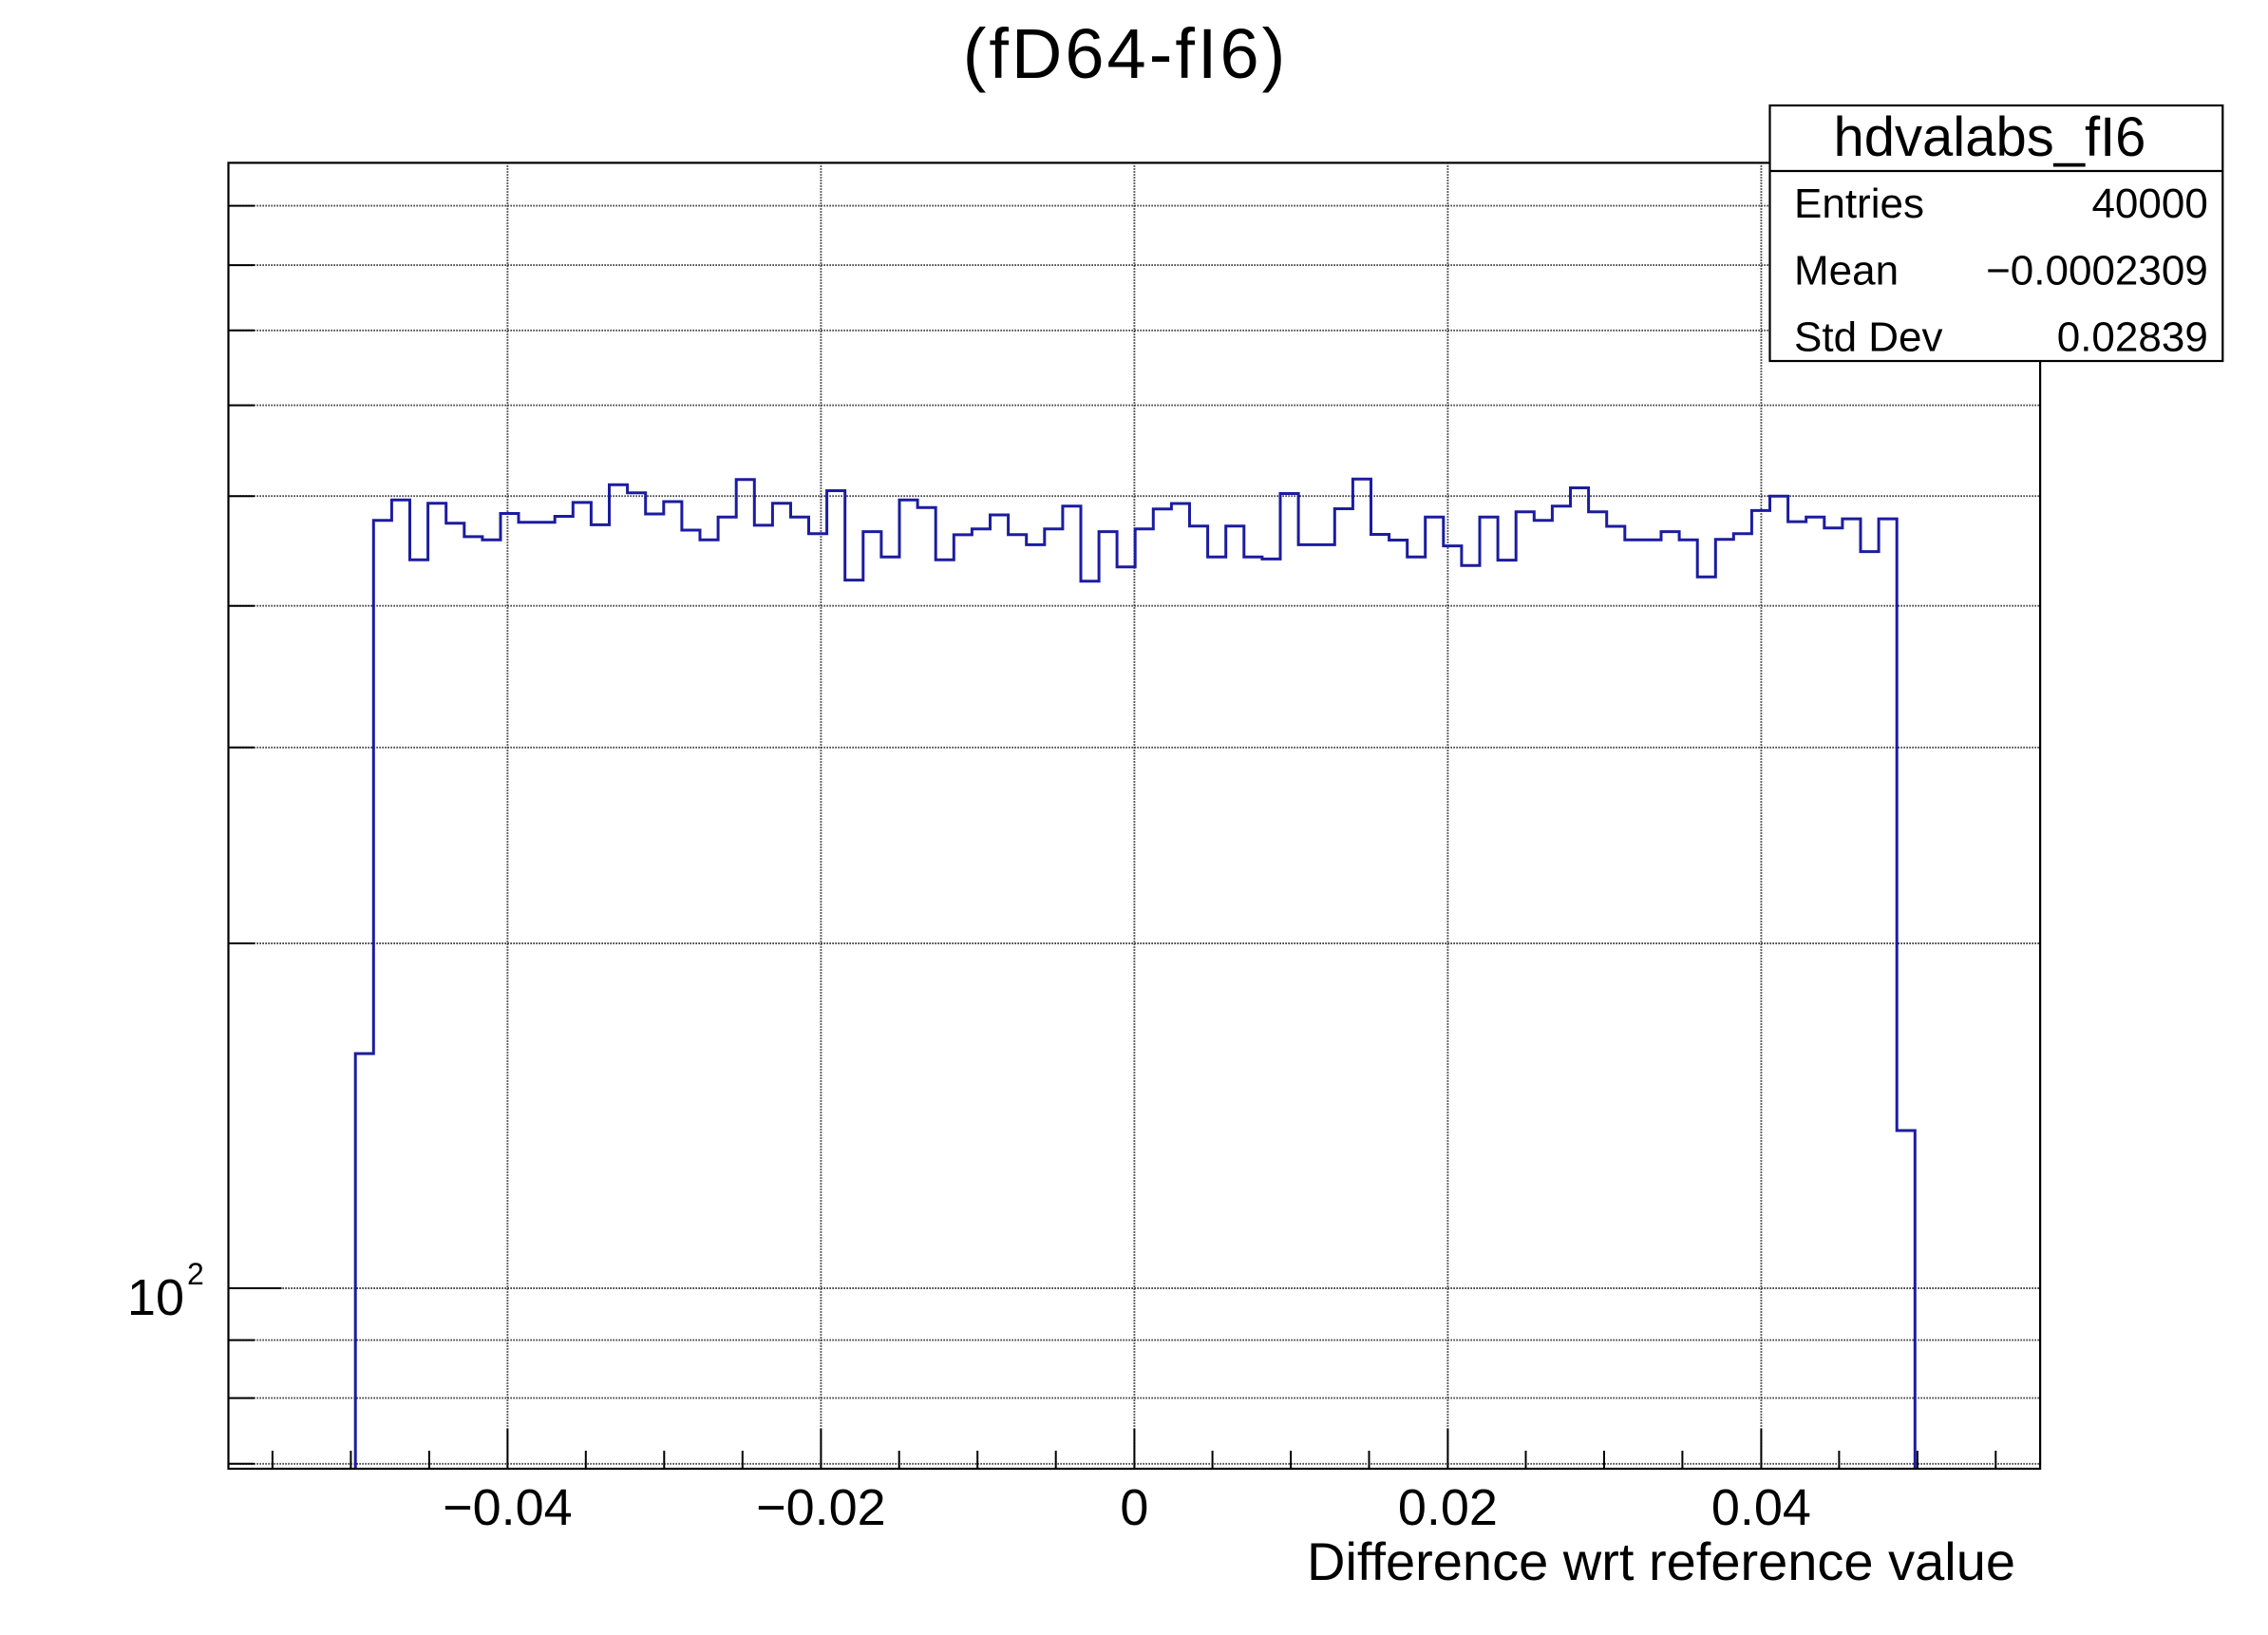 This screenshot has height=1635, width=2268. What do you see at coordinates (1126, 53) in the screenshot?
I see `svg-text: (fD64-fI6)` at bounding box center [1126, 53].